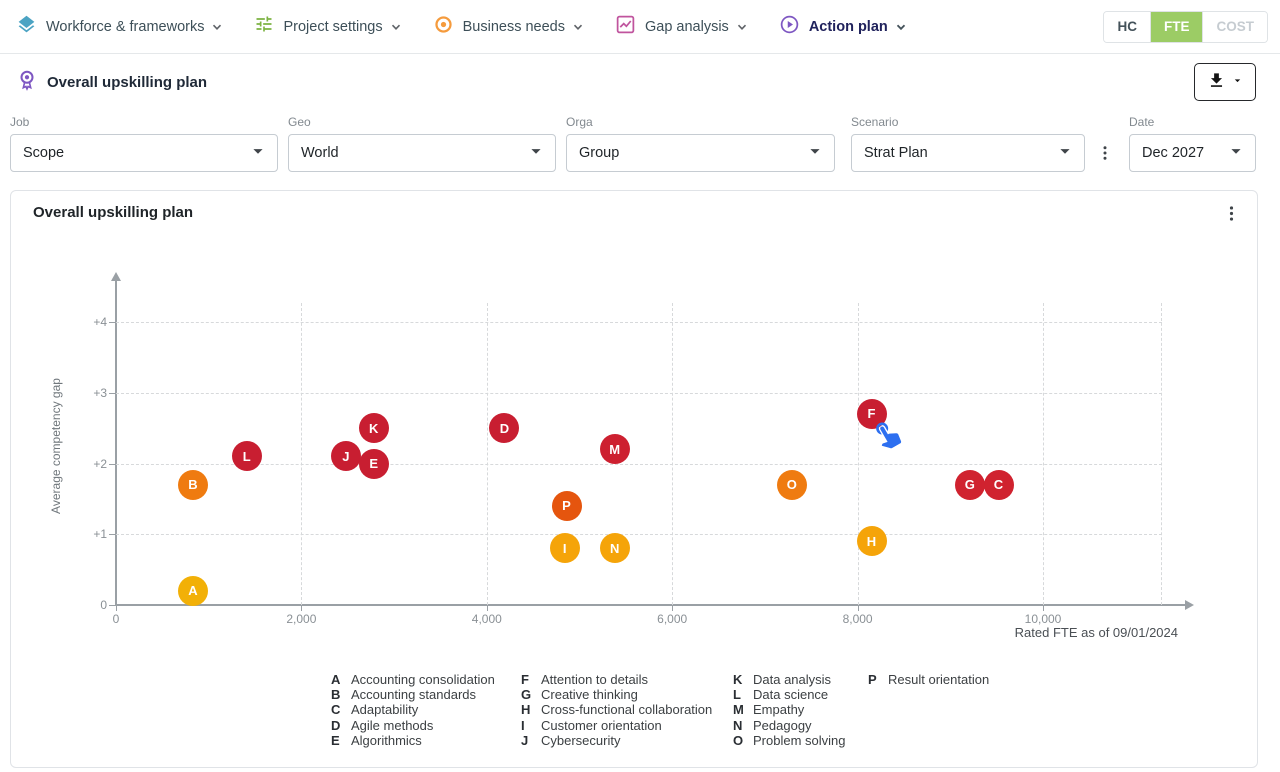 The height and width of the screenshot is (772, 1280). What do you see at coordinates (896, 153) in the screenshot?
I see `select-value: Strat Plan` at bounding box center [896, 153].